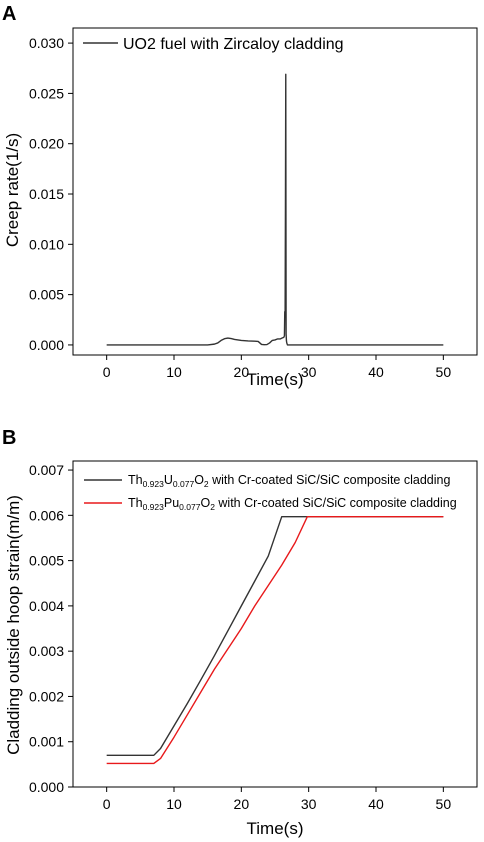 The width and height of the screenshot is (484, 842). I want to click on legend-b-u-th: Th, so click(135, 480).